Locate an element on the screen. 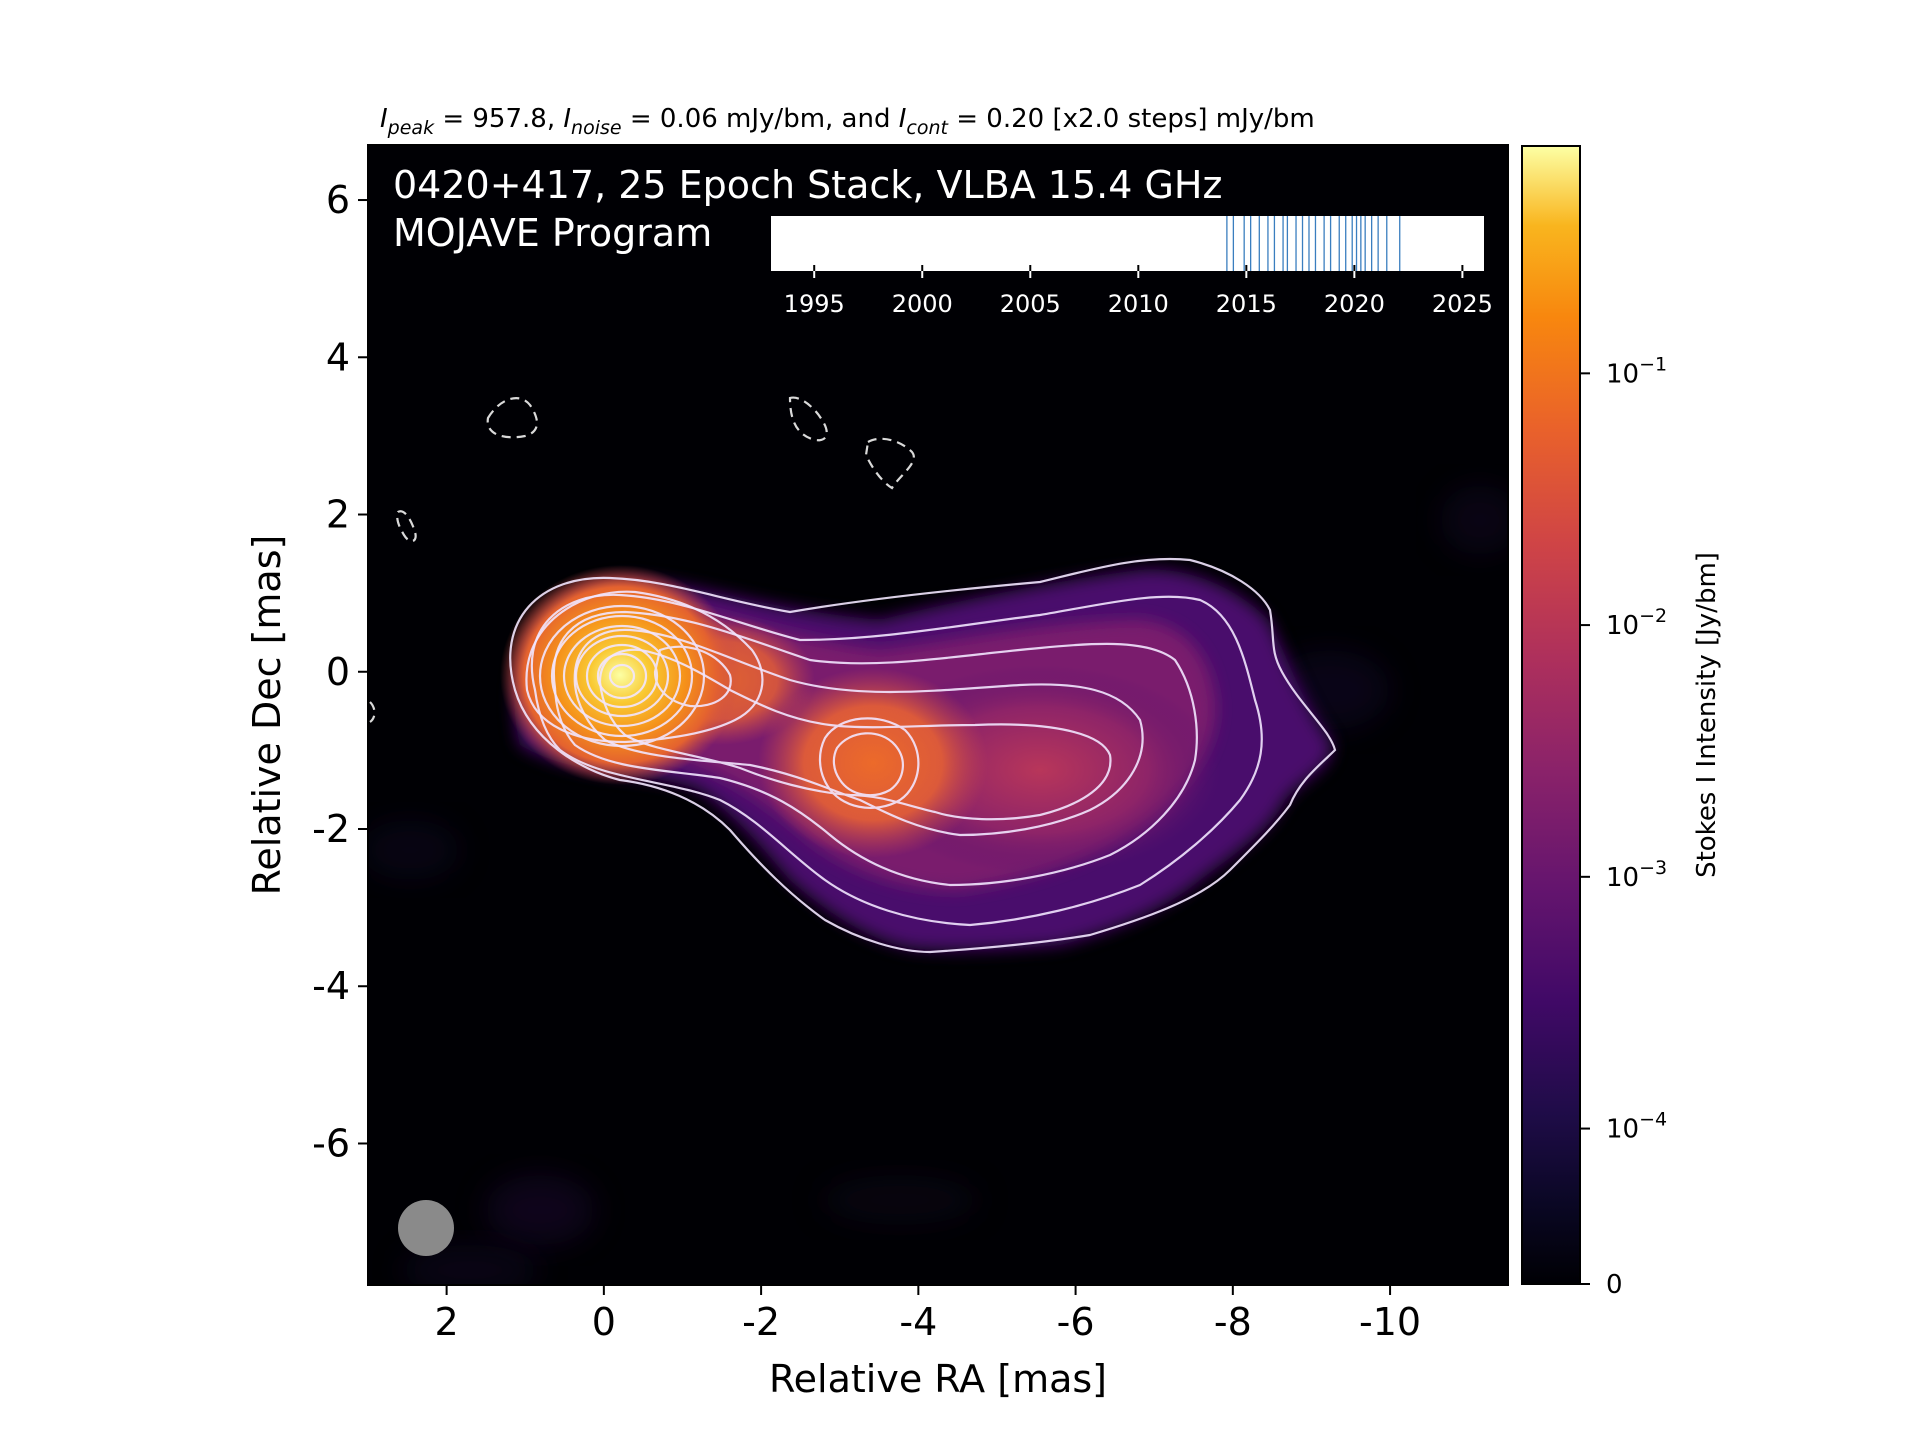 This screenshot has width=1920, height=1440. timeline-ticks: 1995 2000 2005 2010 2015 2020 2025 is located at coordinates (1138, 291).